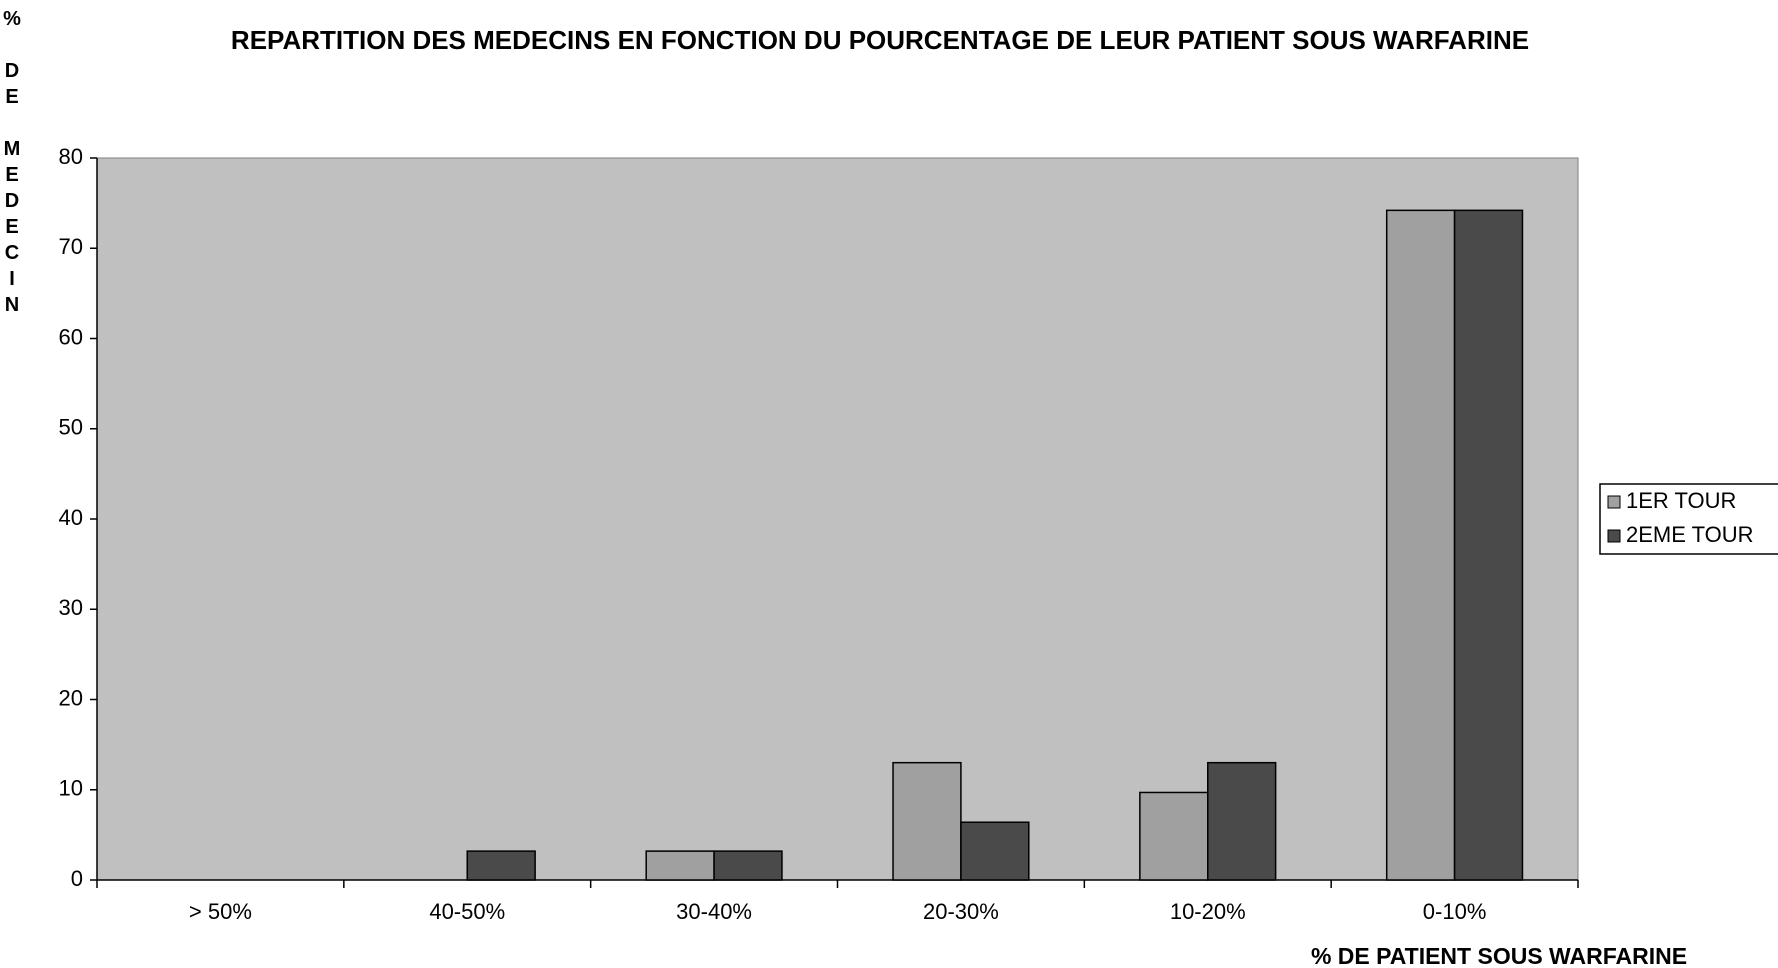  Describe the element at coordinates (1690, 534) in the screenshot. I see `legend-label: 2EME TOUR` at that location.